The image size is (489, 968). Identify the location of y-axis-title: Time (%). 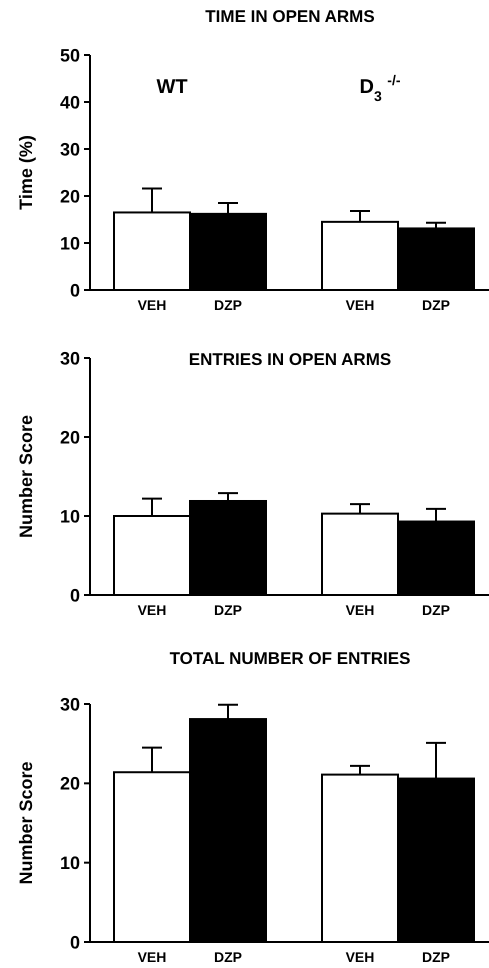
(26, 172).